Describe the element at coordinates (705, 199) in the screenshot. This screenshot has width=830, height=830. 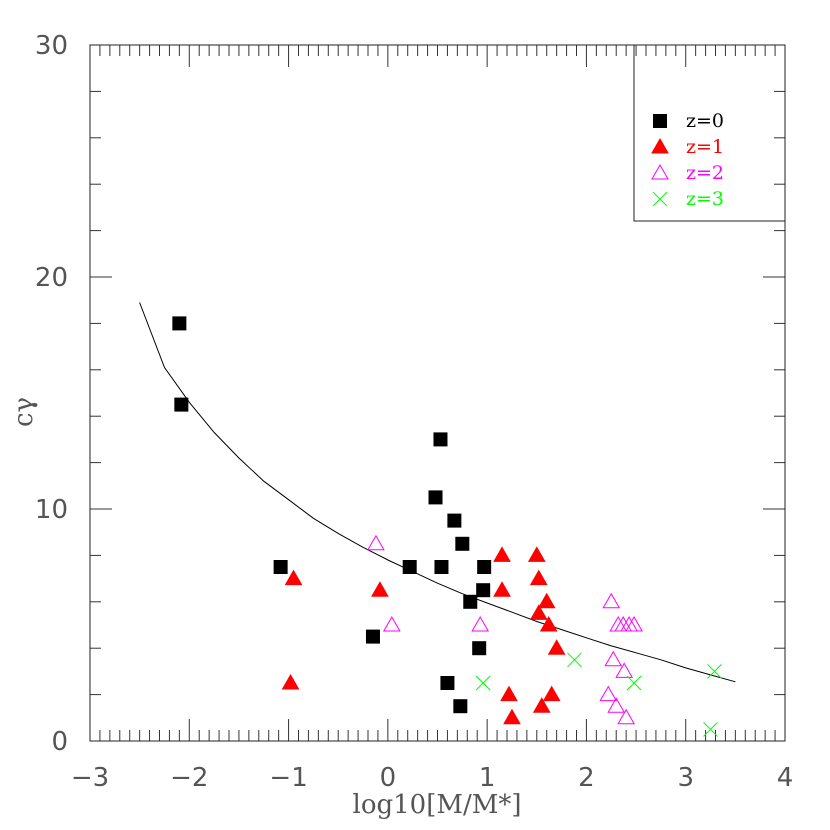
I see `legend-label: z=3` at that location.